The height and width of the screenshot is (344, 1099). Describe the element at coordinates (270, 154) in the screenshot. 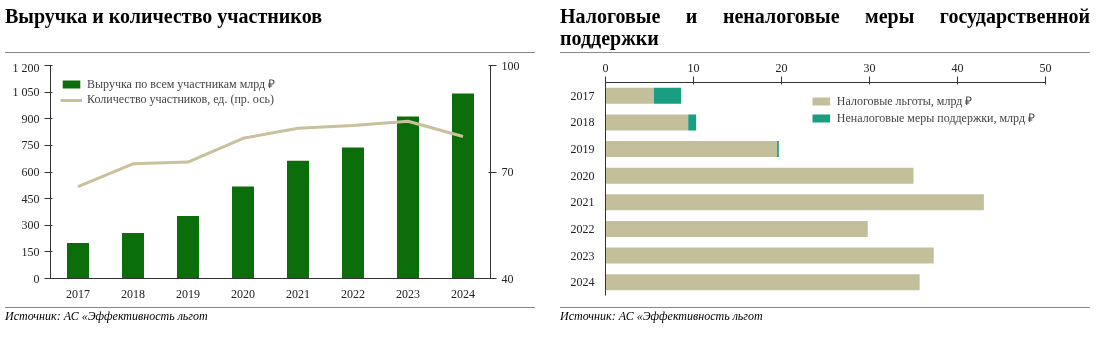

I see `line-series` at that location.